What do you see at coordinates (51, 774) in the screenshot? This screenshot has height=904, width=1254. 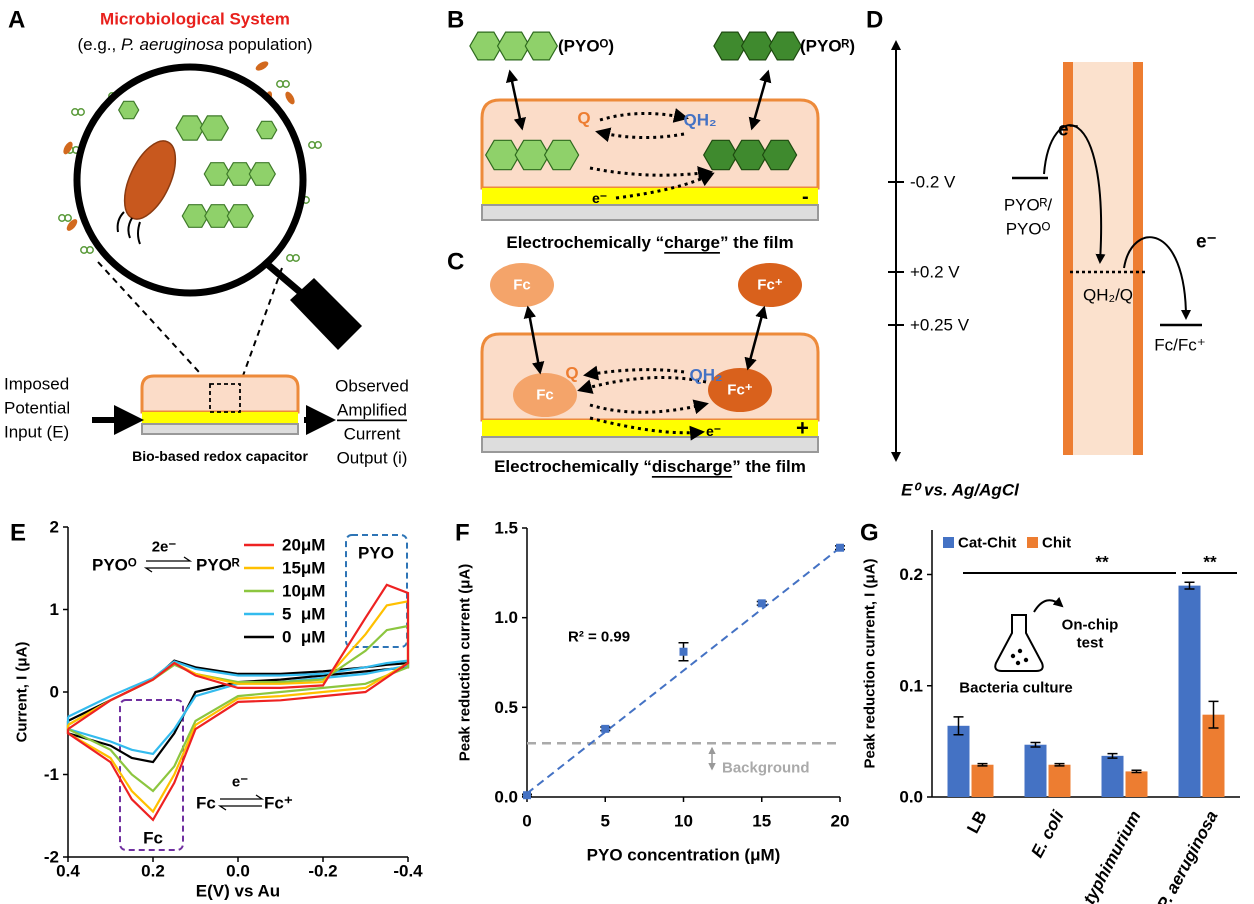 I see `y-tick-label: -1` at bounding box center [51, 774].